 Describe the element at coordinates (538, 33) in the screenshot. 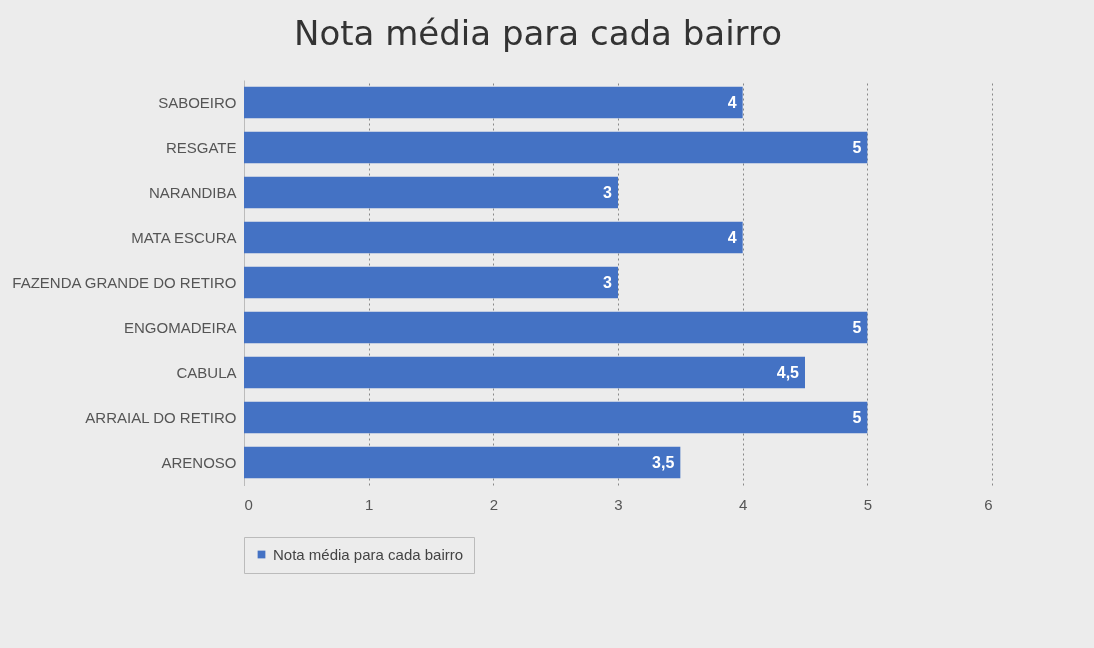

I see `chart-title: Nota média para cada bairro` at that location.